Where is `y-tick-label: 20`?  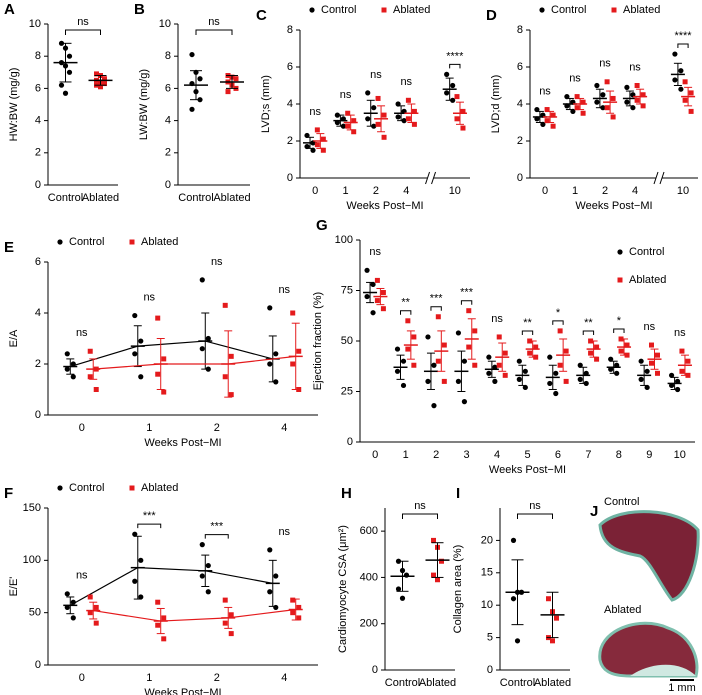
y-tick-label: 20 is located at coordinates (487, 540).